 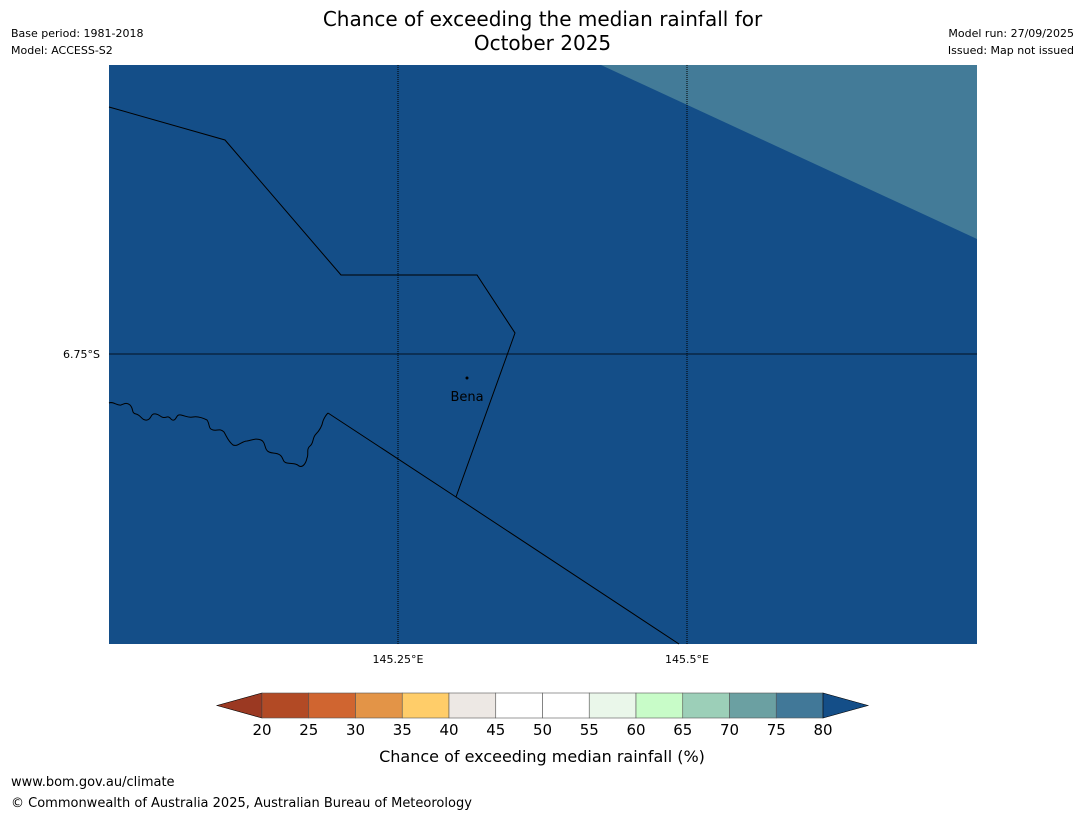 I want to click on colorbar-tick-label: 35, so click(x=402, y=730).